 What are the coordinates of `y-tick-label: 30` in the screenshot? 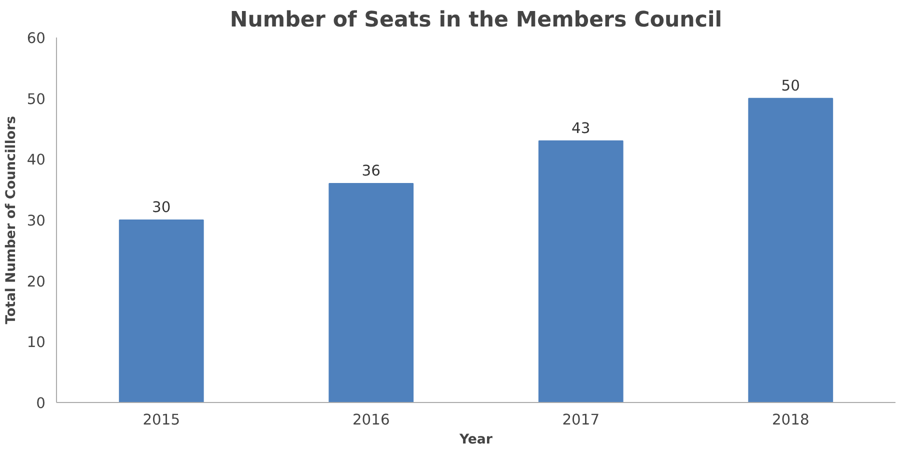 It's located at (36, 221).